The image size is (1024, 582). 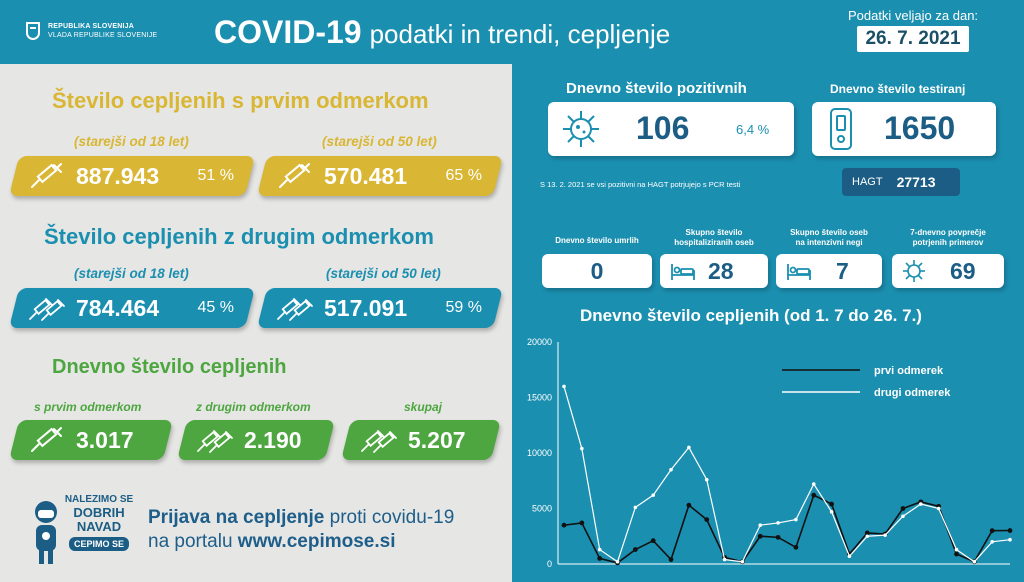 What do you see at coordinates (169, 367) in the screenshot?
I see `daily-title: Dnevno število cepljenih` at bounding box center [169, 367].